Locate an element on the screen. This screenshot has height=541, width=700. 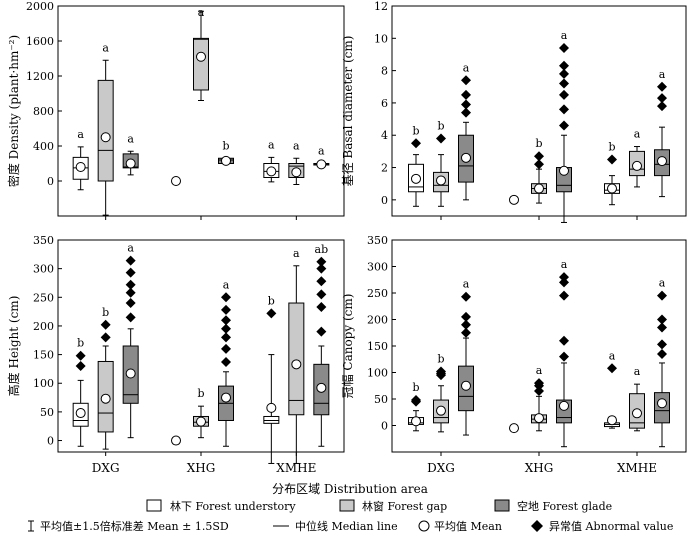
significance-letter: ab is located at coordinates (322, 249).